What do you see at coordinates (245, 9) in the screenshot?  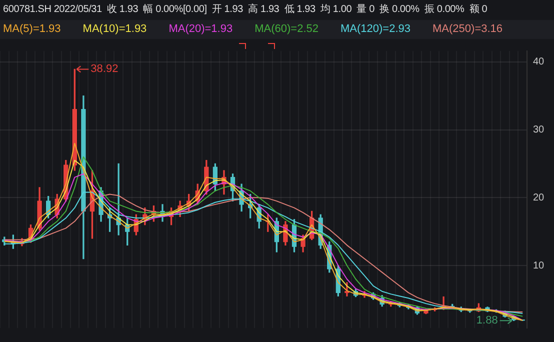 I see `chart-title: 600781.SH 2022/05/31 收 1.93 幅 0.00%[0.00] 开 1.93 高 1.93 低 1.93 均 1.00 量 0 换 0.00% 振 0.00% 额 0` at bounding box center [245, 9].